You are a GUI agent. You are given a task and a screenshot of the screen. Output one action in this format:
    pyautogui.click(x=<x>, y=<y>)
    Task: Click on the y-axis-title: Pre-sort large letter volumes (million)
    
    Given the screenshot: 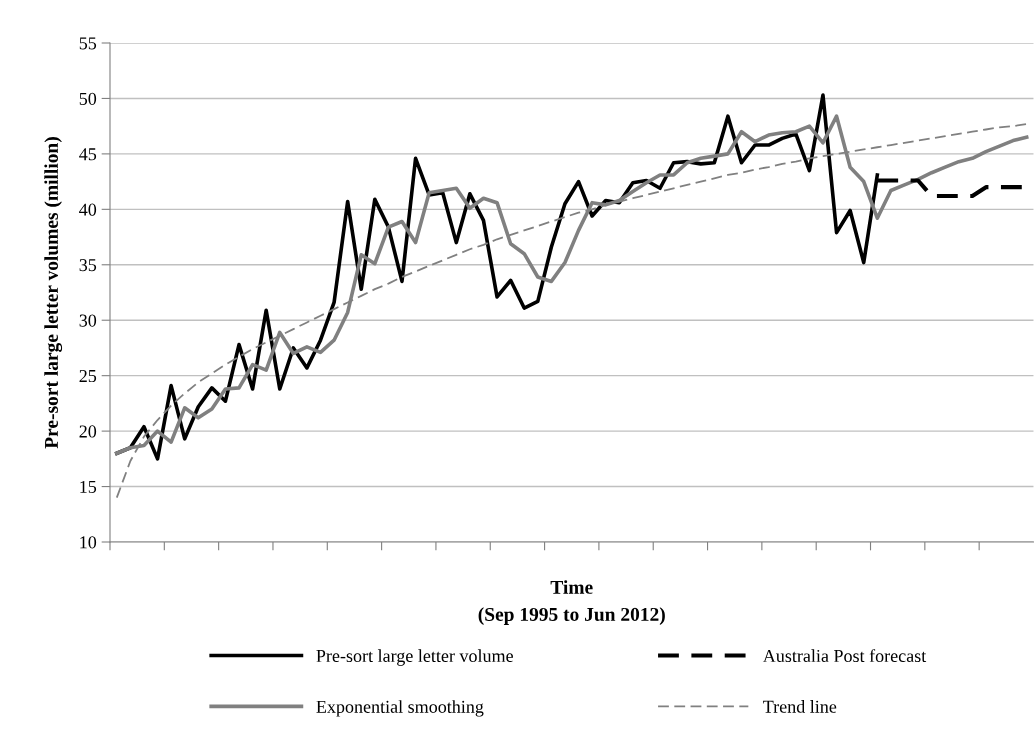 What is the action you would take?
    pyautogui.click(x=53, y=293)
    